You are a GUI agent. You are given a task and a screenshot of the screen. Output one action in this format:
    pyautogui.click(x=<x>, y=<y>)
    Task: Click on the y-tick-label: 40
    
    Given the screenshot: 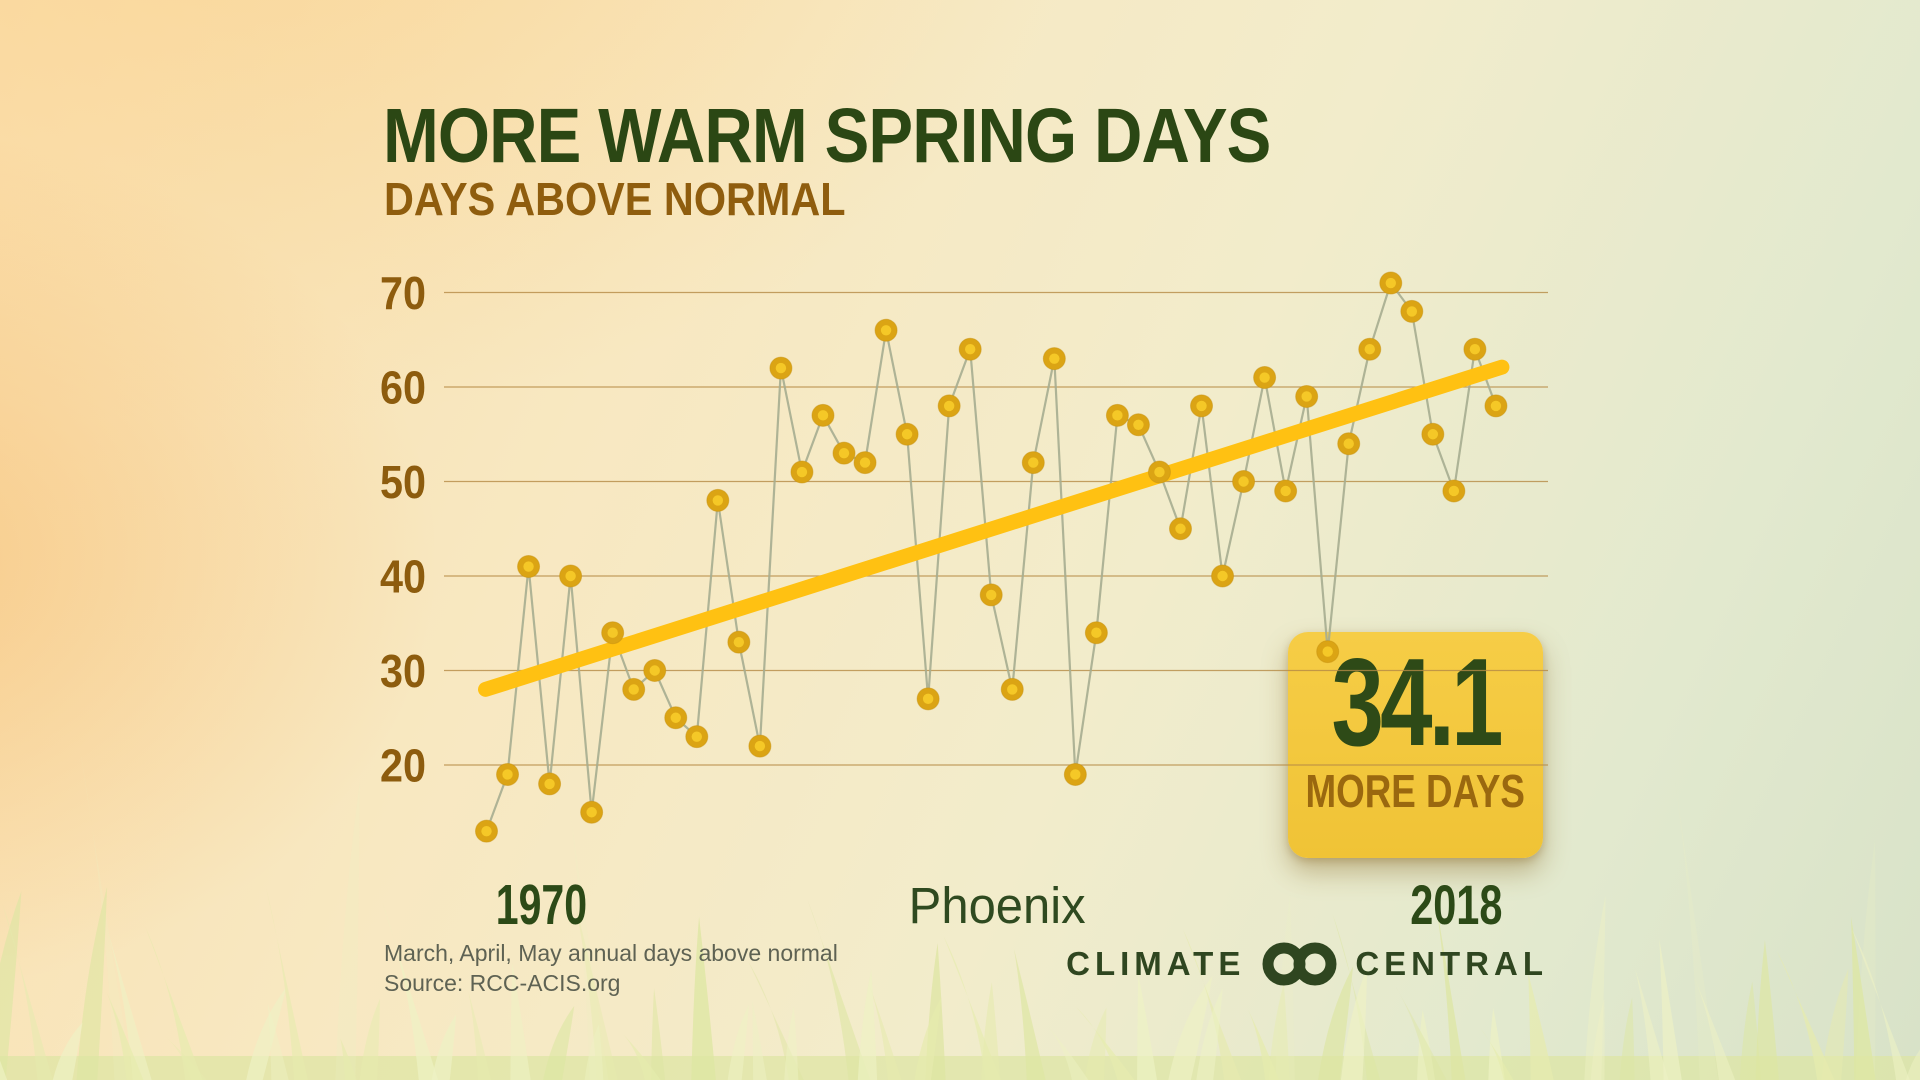 What is the action you would take?
    pyautogui.click(x=403, y=577)
    